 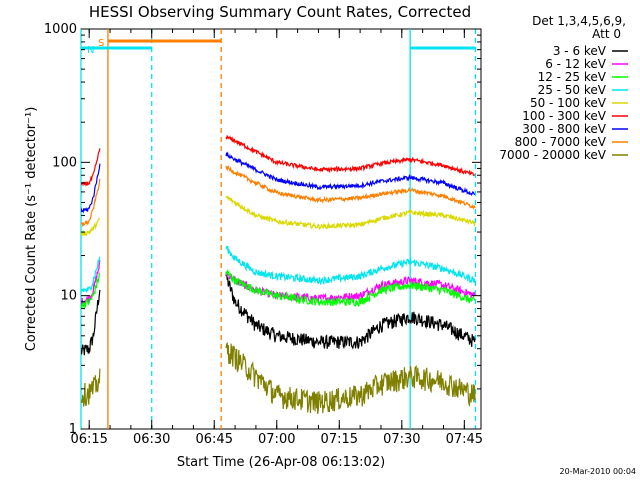 I want to click on y-tick-label: 1, so click(x=73, y=429).